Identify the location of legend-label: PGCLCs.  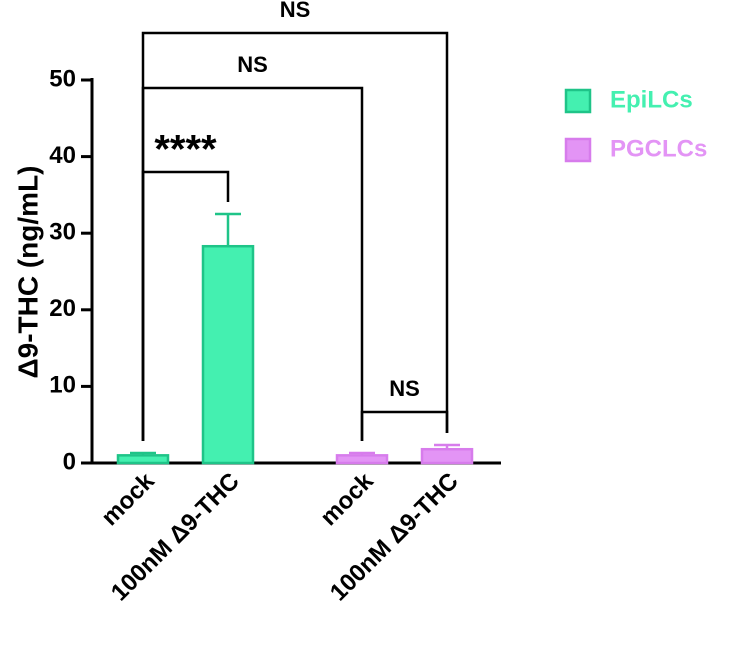
(658, 148).